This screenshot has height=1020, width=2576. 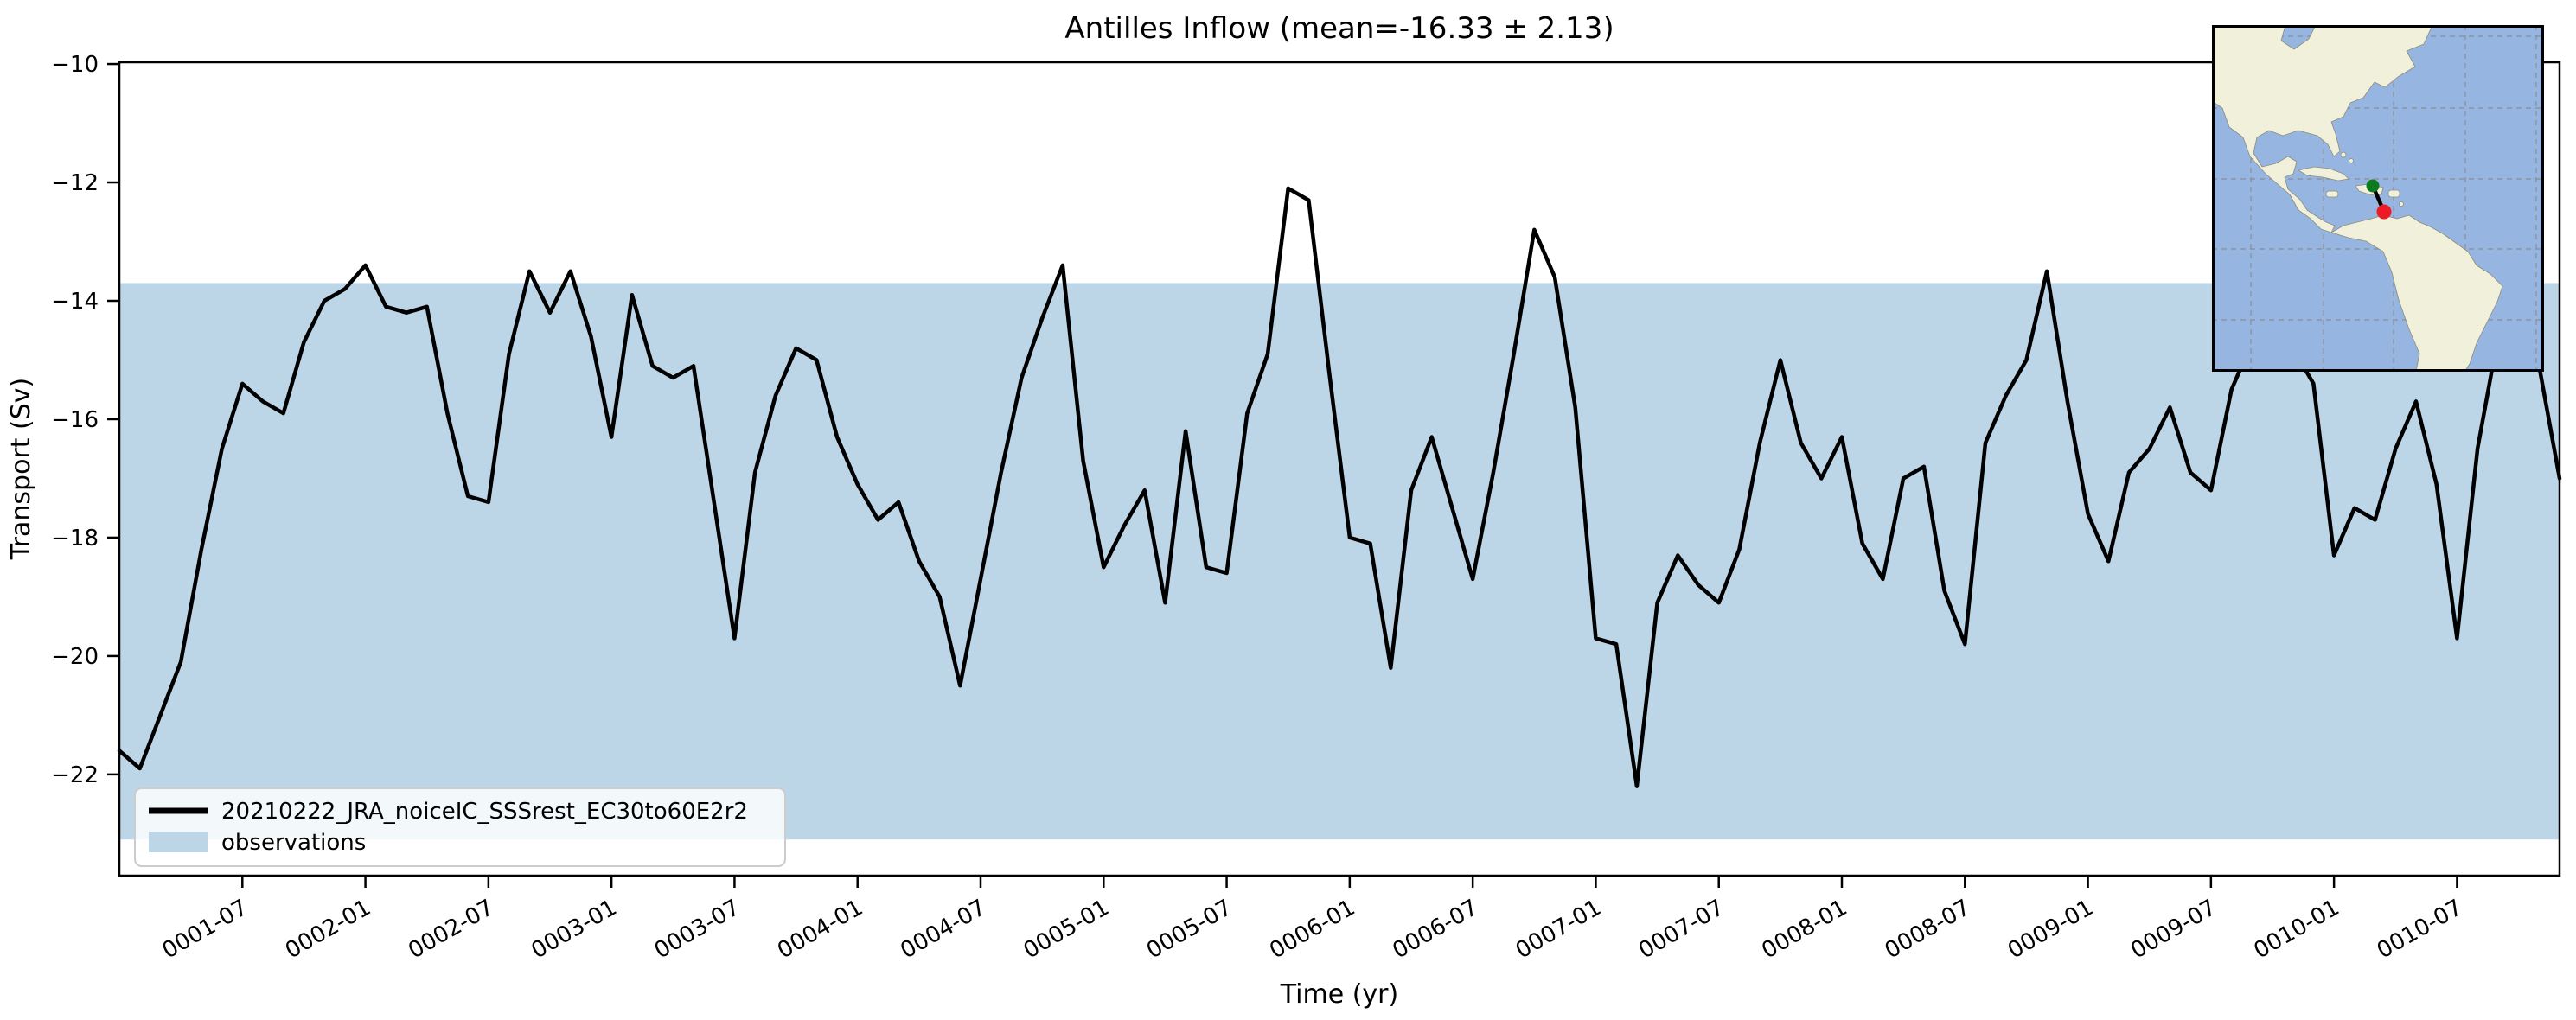 What do you see at coordinates (178, 842) in the screenshot?
I see `legend-band-swatch` at bounding box center [178, 842].